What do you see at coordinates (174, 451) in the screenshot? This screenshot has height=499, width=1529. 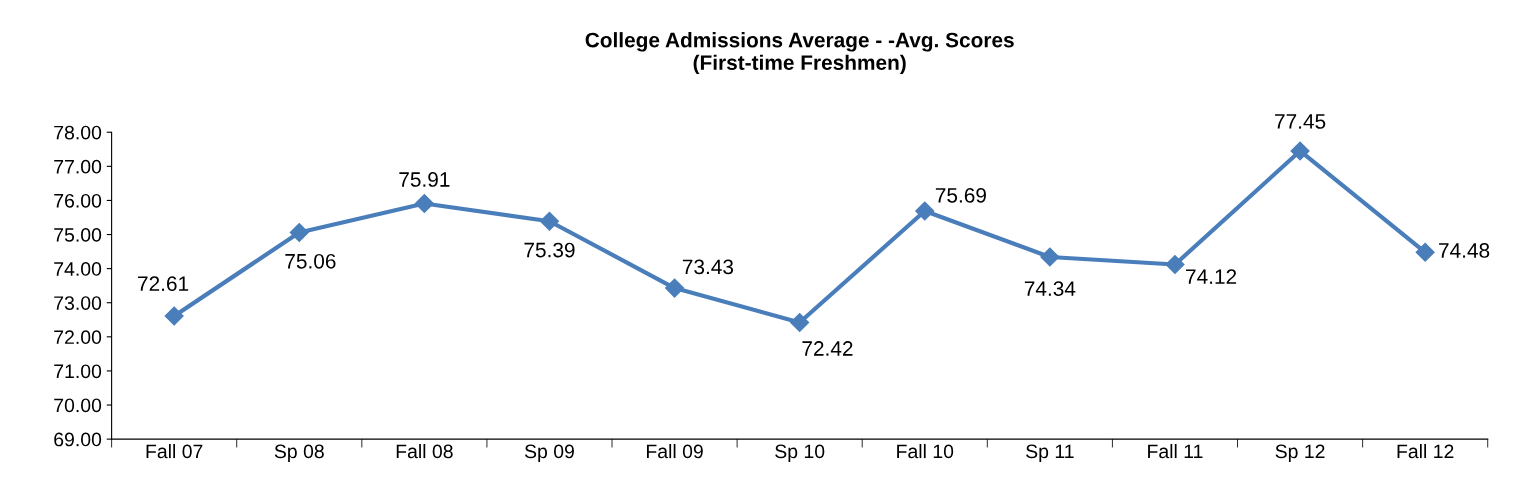 I see `x-tick-label: Fall 07` at bounding box center [174, 451].